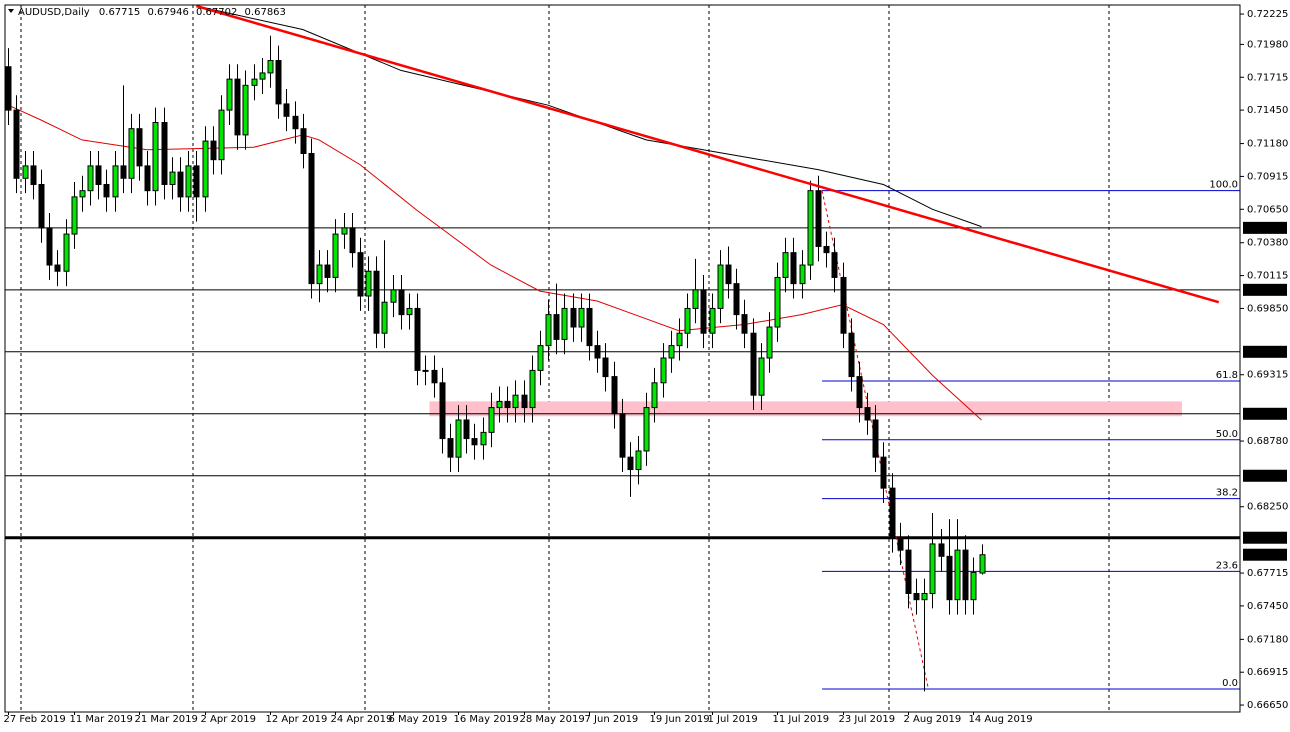 The image size is (1290, 732). Describe the element at coordinates (1267, 573) in the screenshot. I see `y-tick-label: 0.67715` at that location.